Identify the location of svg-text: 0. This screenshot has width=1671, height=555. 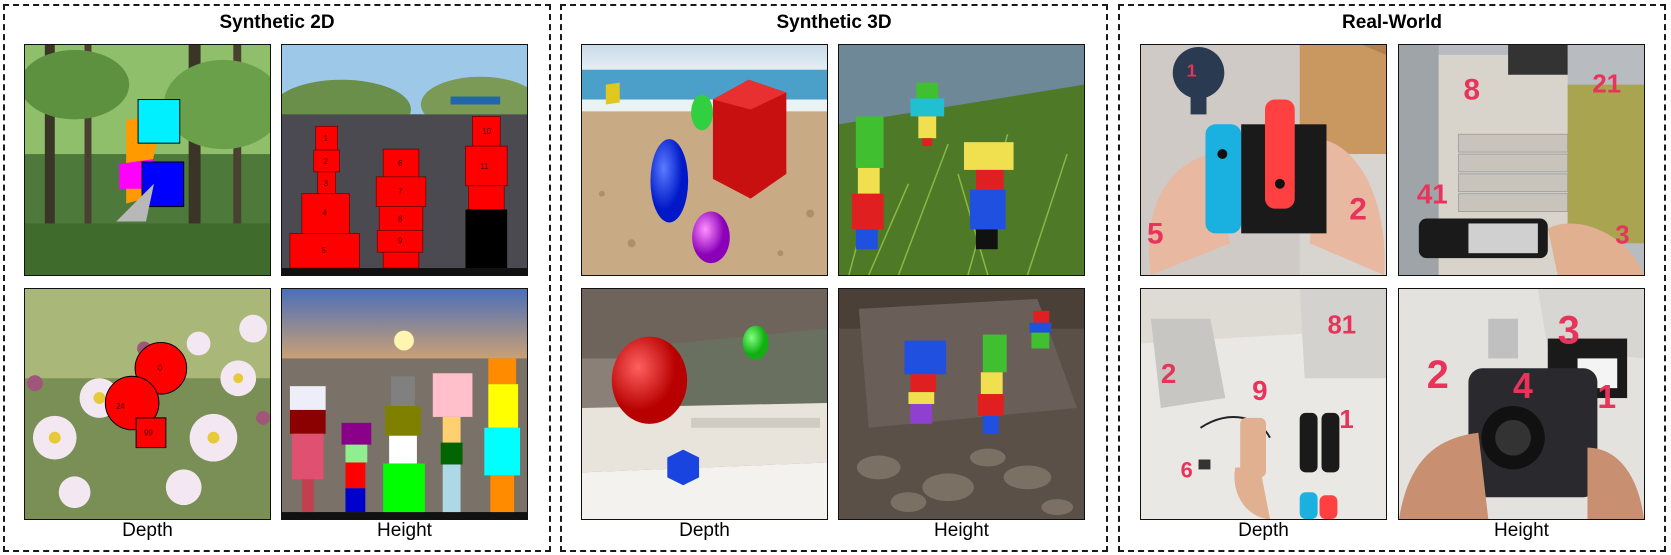
(160, 367).